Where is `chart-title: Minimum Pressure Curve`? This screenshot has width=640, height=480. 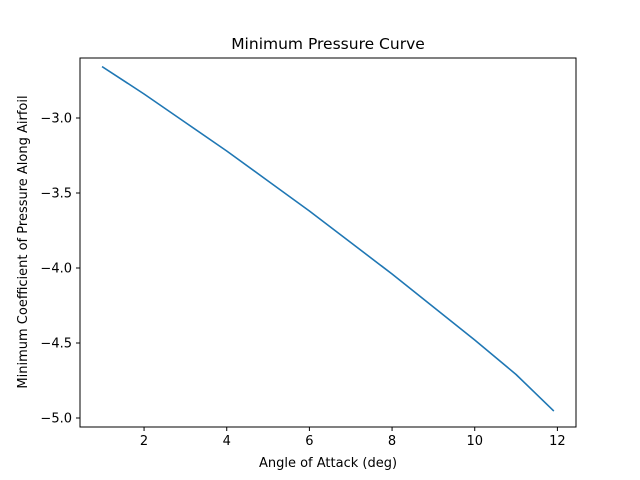
chart-title: Minimum Pressure Curve is located at coordinates (328, 44).